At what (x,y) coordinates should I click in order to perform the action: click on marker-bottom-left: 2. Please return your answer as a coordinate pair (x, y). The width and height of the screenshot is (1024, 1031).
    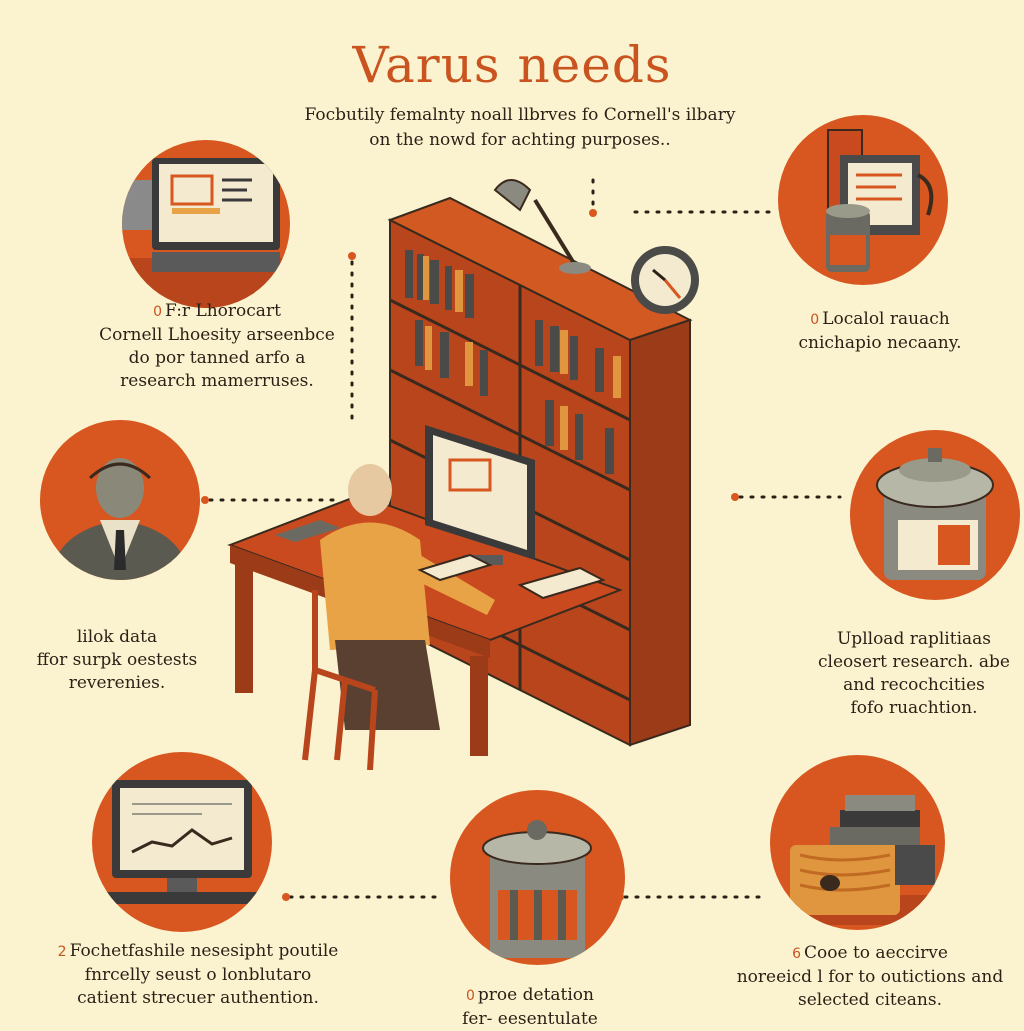
    Looking at the image, I should click on (62, 952).